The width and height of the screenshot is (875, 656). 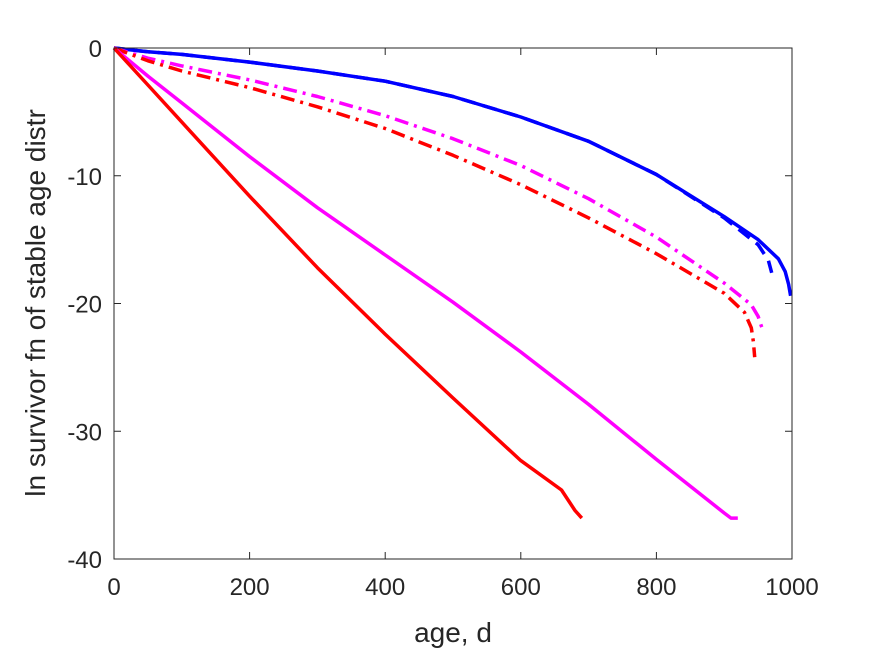 I want to click on y-axis-label: ln survivor fn of stable age distr, so click(x=35, y=303).